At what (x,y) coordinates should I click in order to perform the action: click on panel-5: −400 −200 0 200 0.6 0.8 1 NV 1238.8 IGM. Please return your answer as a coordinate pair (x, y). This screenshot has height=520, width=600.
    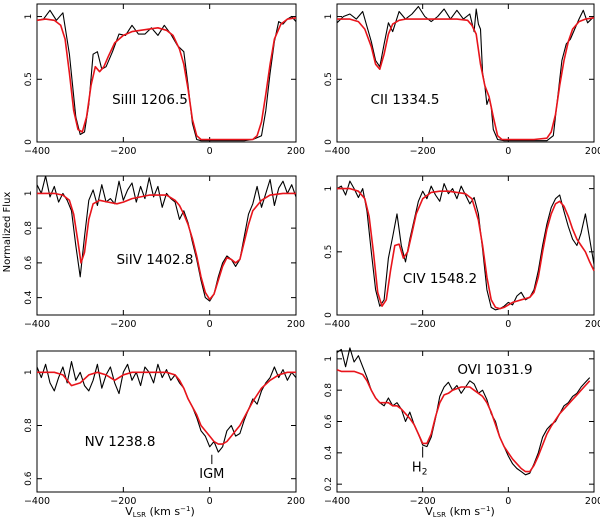
    Looking at the image, I should click on (164, 428).